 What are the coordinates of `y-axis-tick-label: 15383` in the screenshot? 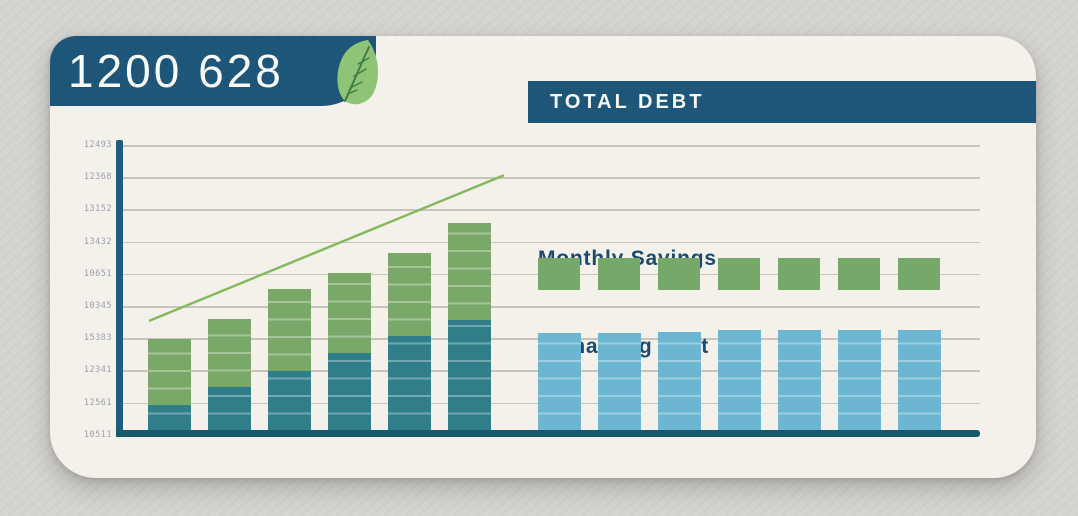 It's located at (97, 338).